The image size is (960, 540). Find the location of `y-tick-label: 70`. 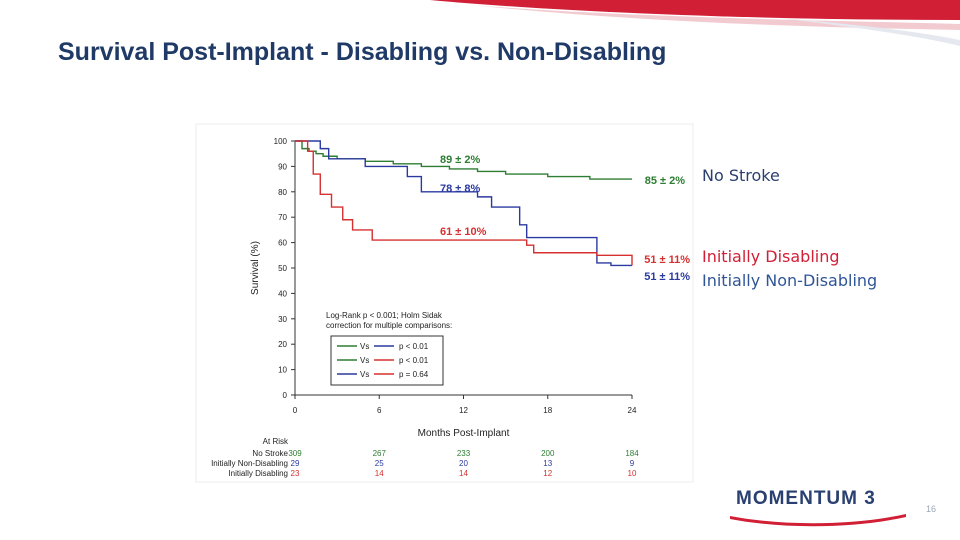

y-tick-label: 70 is located at coordinates (282, 217).